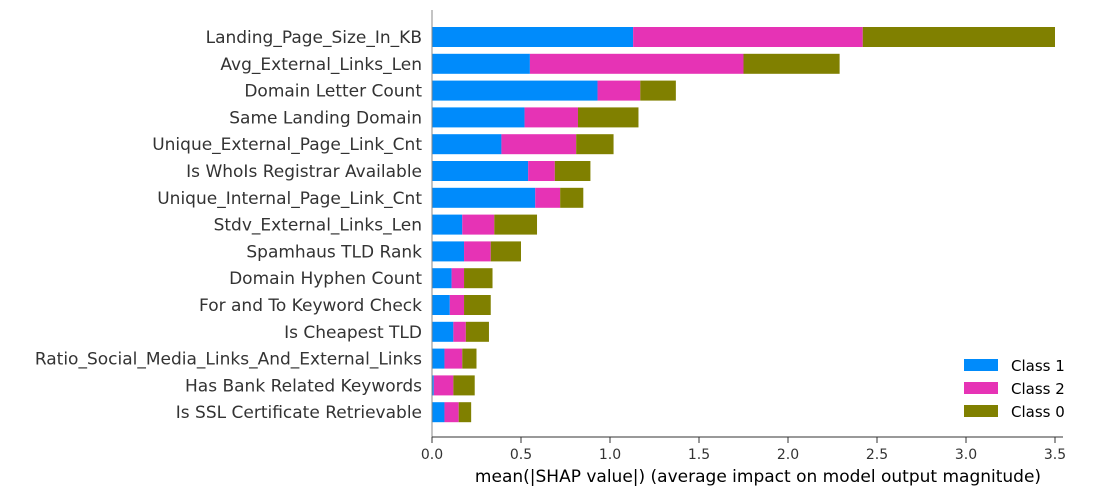  I want to click on x-tick-label: 1.5, so click(699, 455).